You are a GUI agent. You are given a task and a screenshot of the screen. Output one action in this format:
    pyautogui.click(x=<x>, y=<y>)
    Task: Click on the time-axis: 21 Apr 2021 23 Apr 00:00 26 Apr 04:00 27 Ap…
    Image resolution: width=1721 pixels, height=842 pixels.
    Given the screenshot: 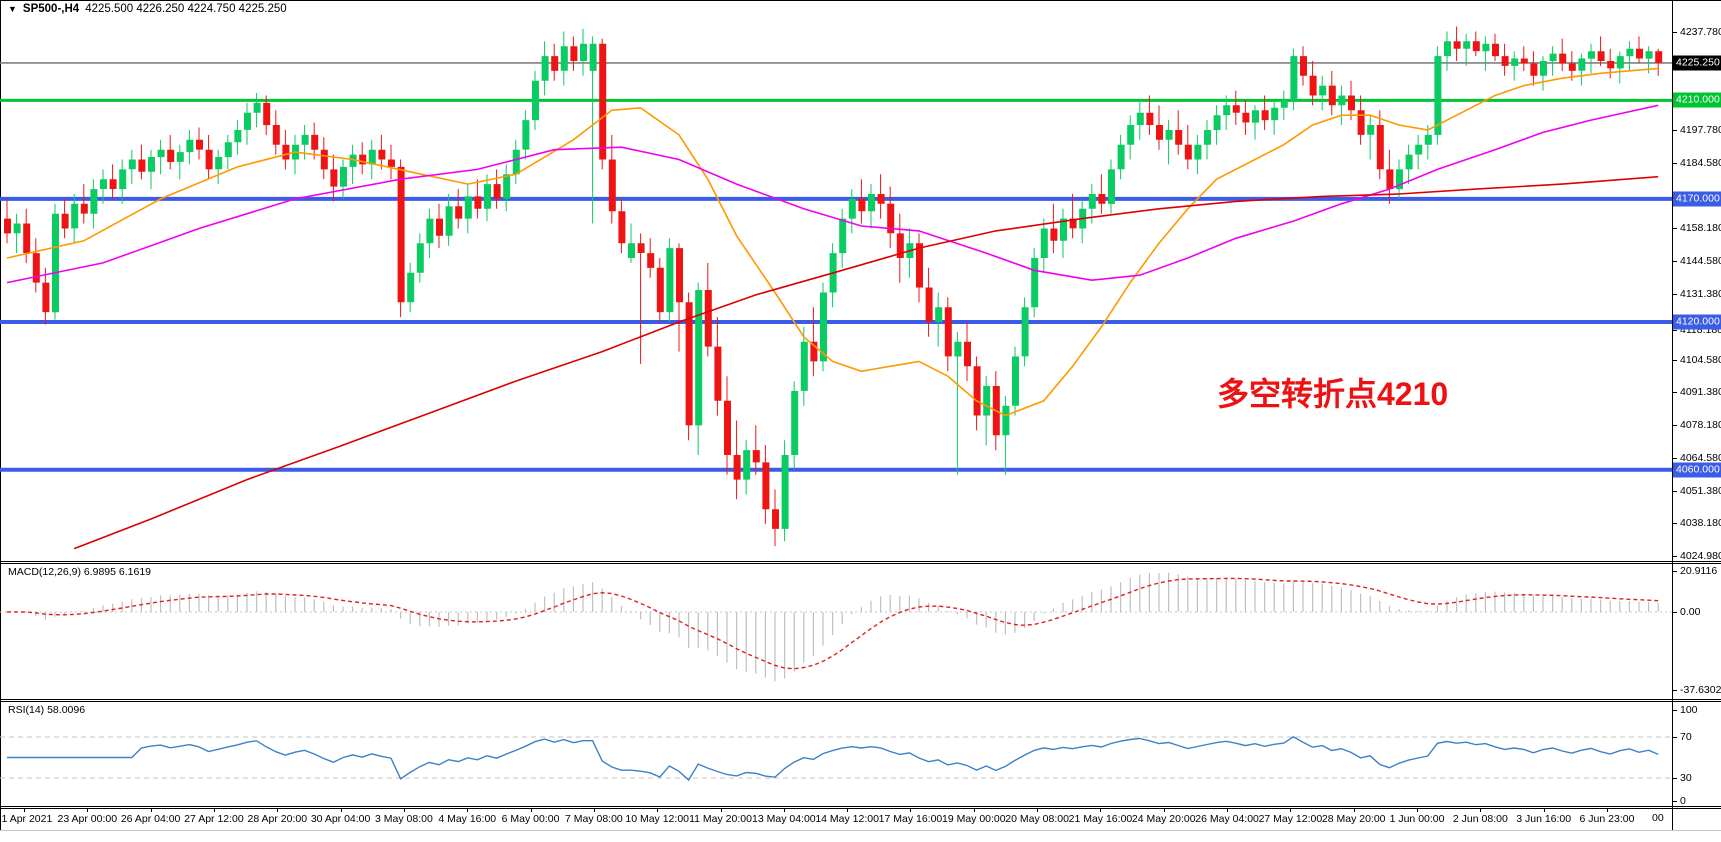 What is the action you would take?
    pyautogui.click(x=836, y=820)
    